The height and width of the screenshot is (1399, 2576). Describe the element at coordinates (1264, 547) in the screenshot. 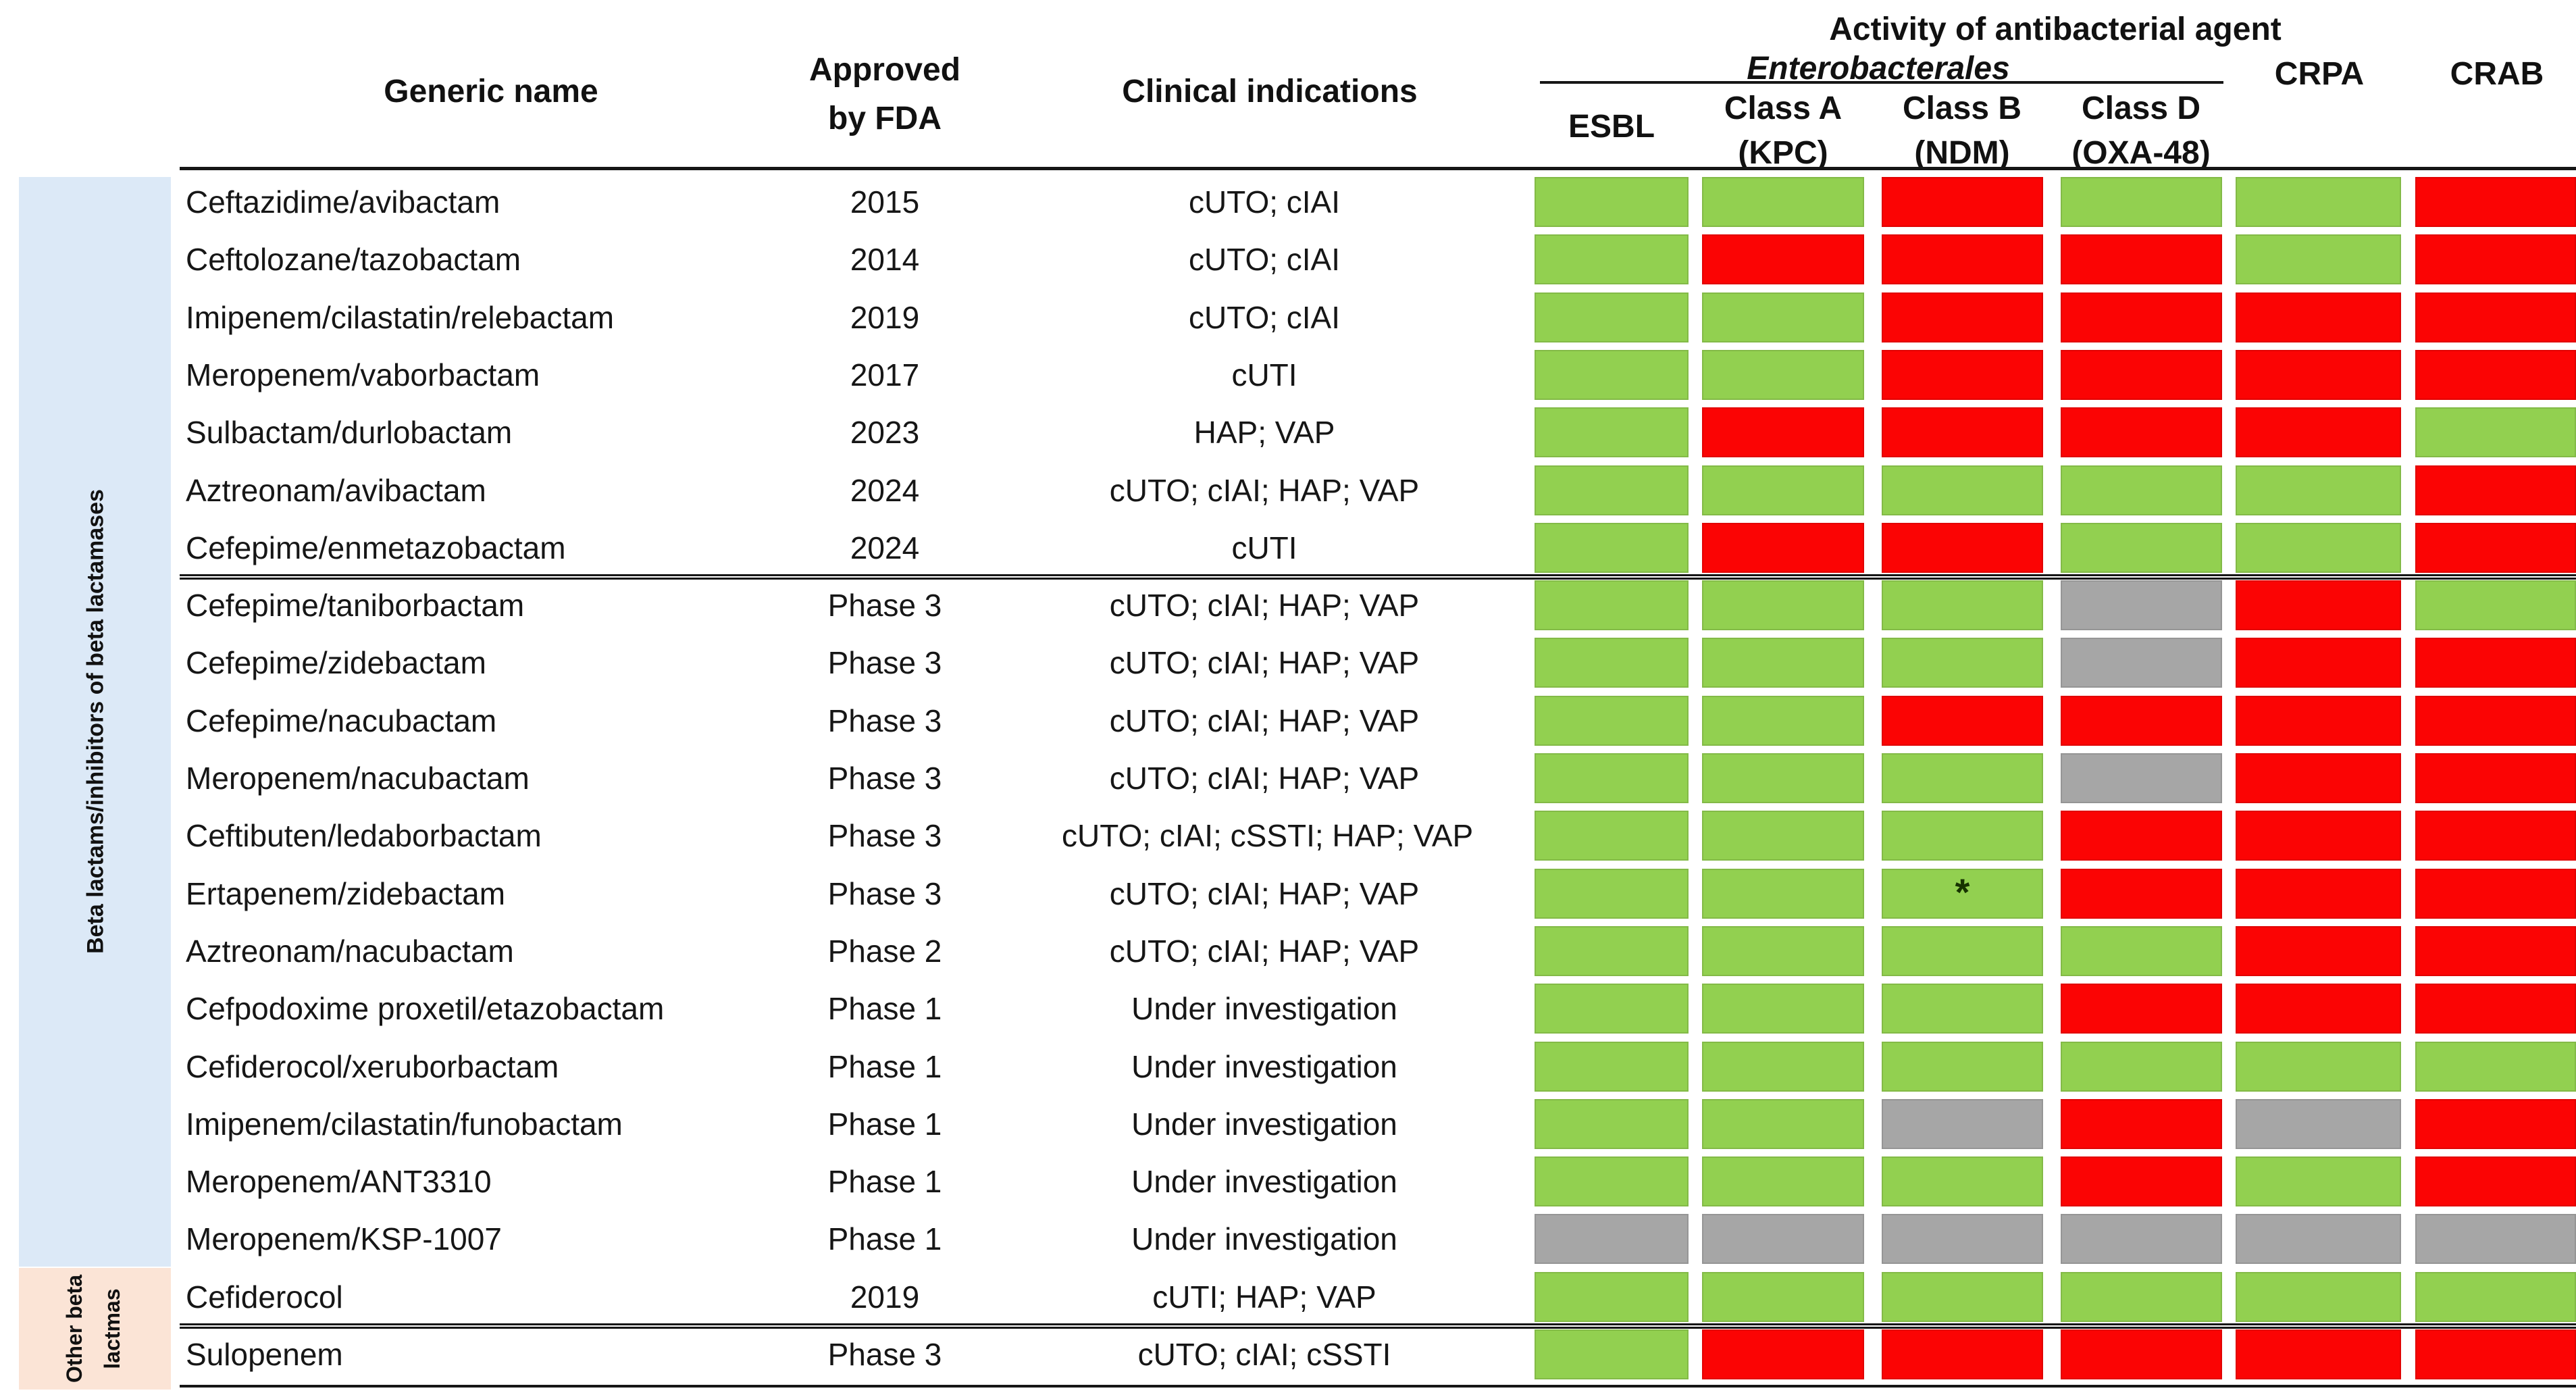

I see `clinical-indications: cUTI` at that location.